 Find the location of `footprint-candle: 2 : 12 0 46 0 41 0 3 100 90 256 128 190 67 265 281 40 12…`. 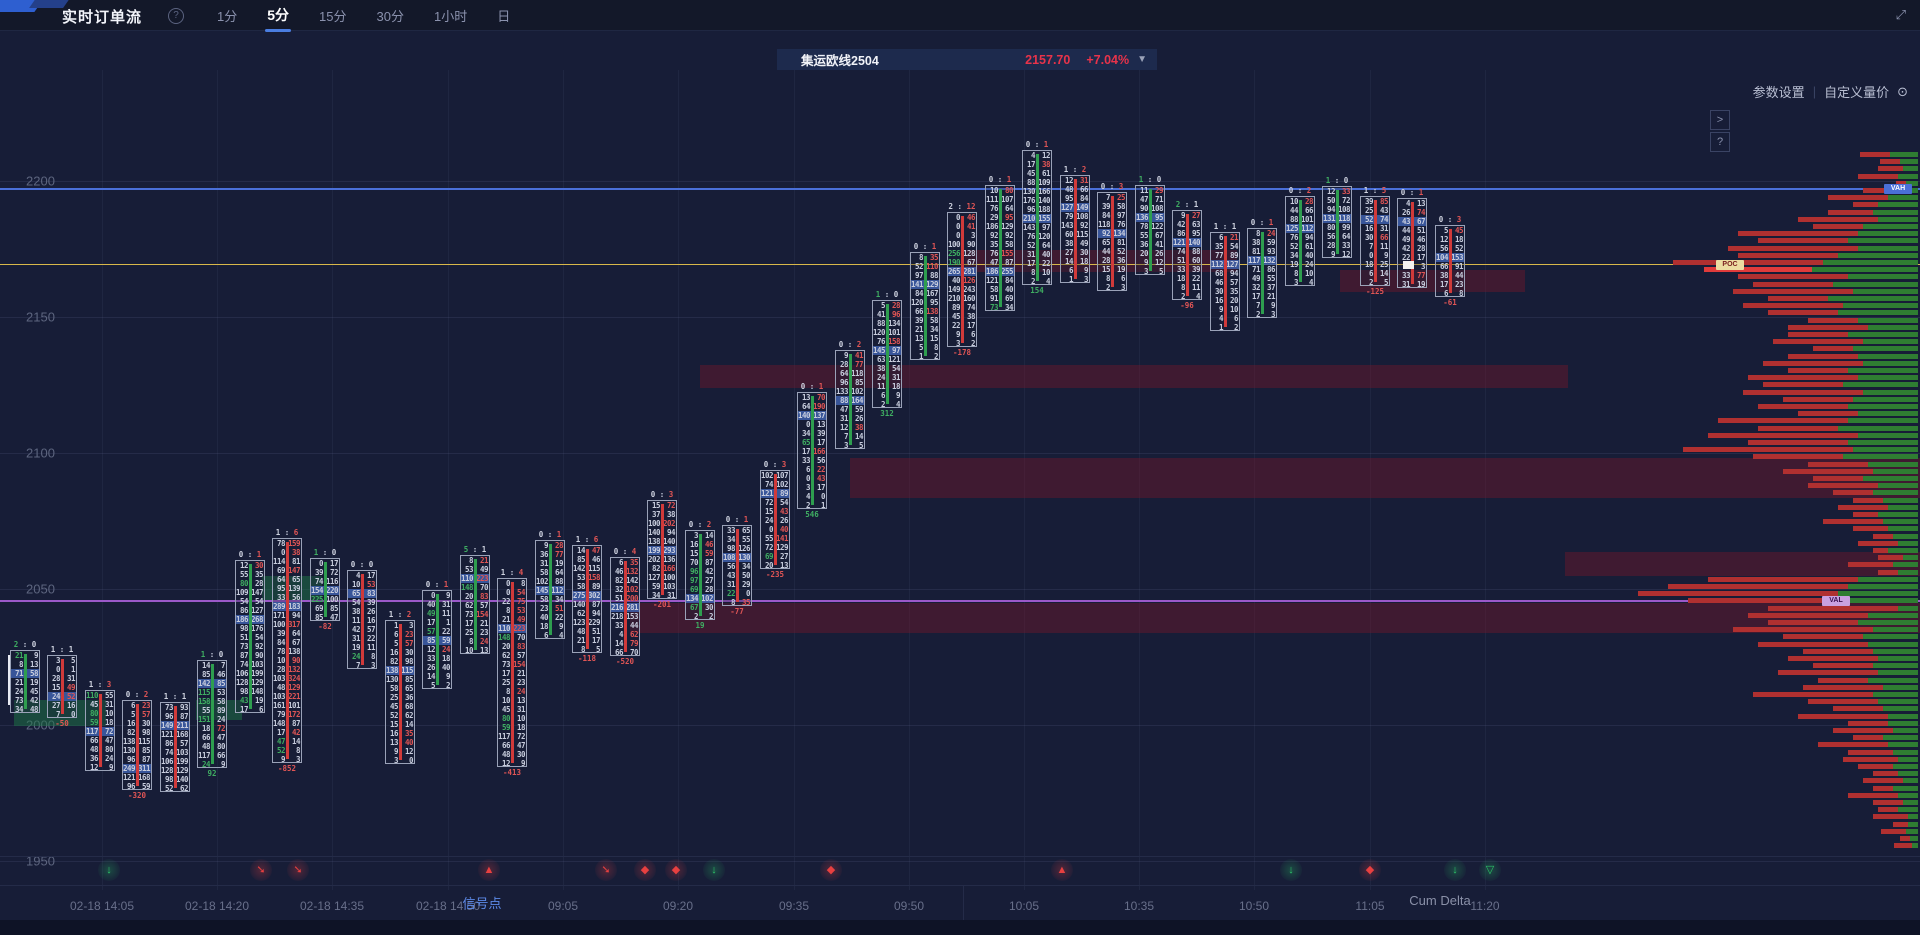

footprint-candle: 2 : 12 0 46 0 41 0 3 100 90 256 128 190 67 265 281 40 12… is located at coordinates (962, 279).